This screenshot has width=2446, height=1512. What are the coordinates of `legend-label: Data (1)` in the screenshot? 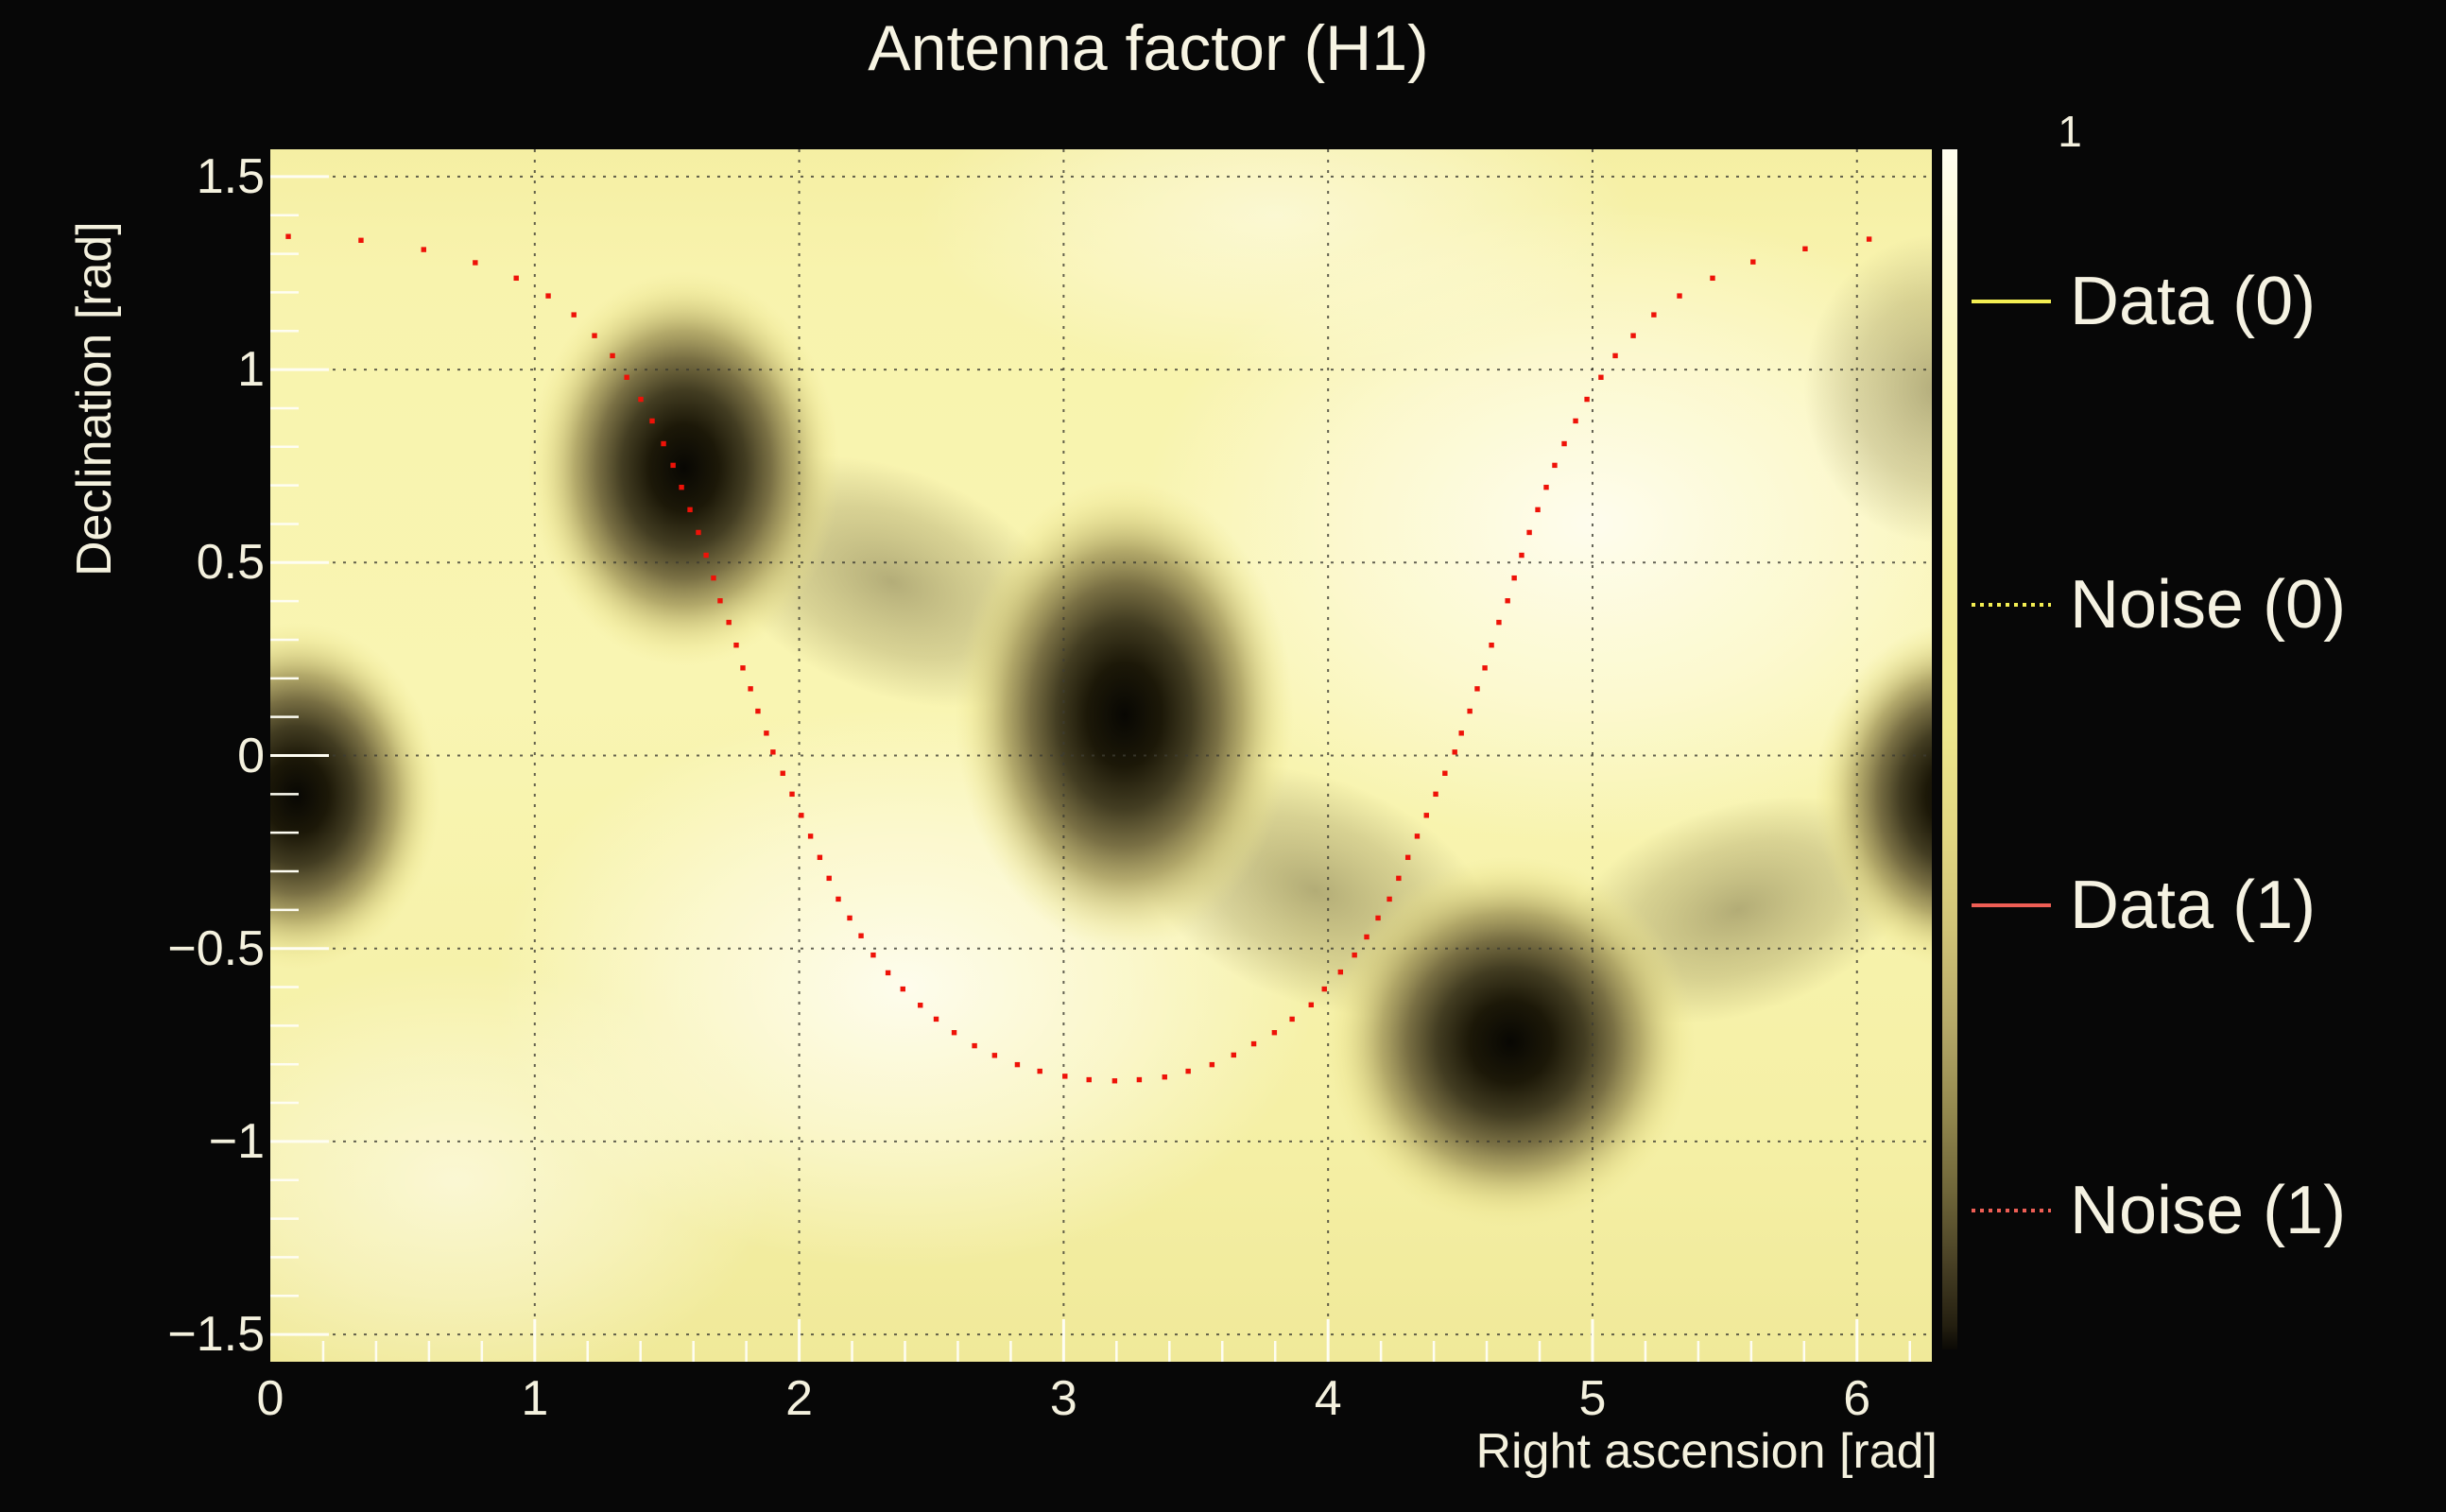 It's located at (2193, 905).